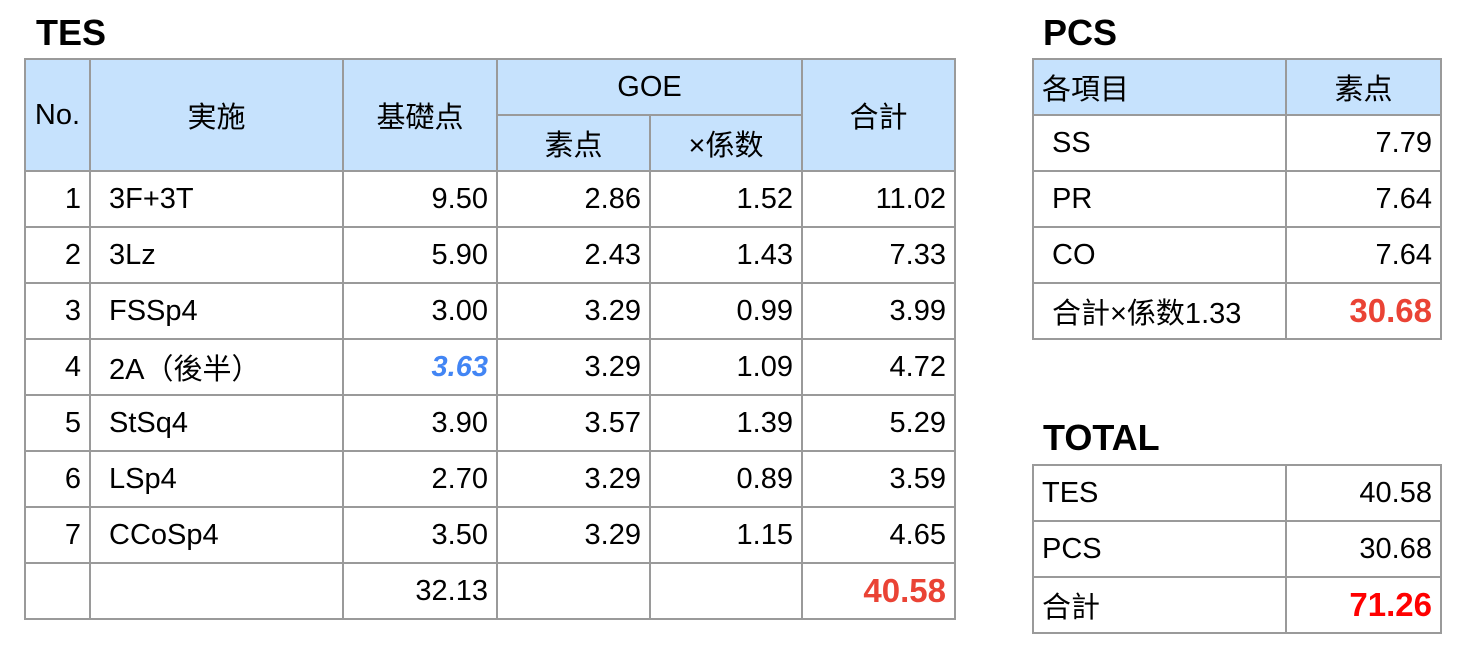 Image resolution: width=1465 pixels, height=662 pixels. What do you see at coordinates (726, 535) in the screenshot?
I see `goe-factored: 1.15` at bounding box center [726, 535].